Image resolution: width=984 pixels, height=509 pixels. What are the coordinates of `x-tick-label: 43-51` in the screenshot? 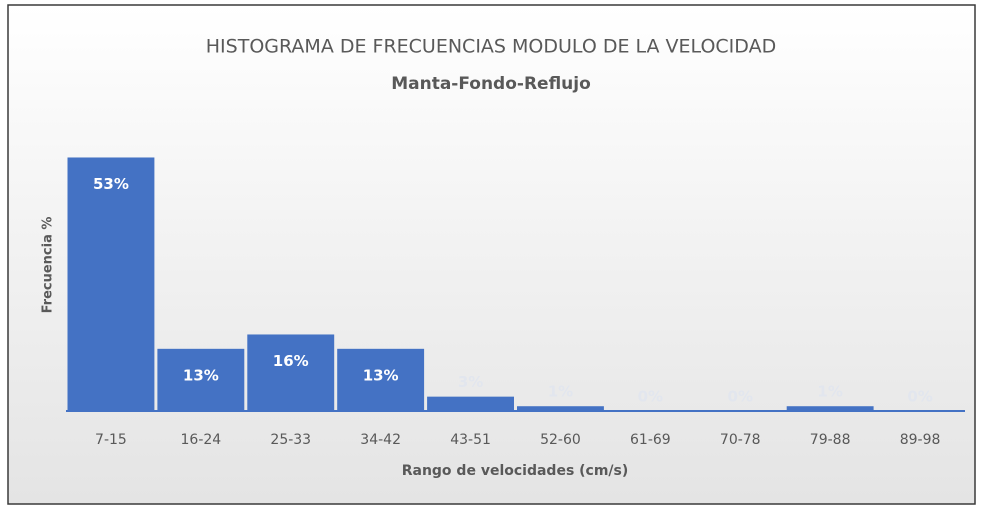 It's located at (470, 440).